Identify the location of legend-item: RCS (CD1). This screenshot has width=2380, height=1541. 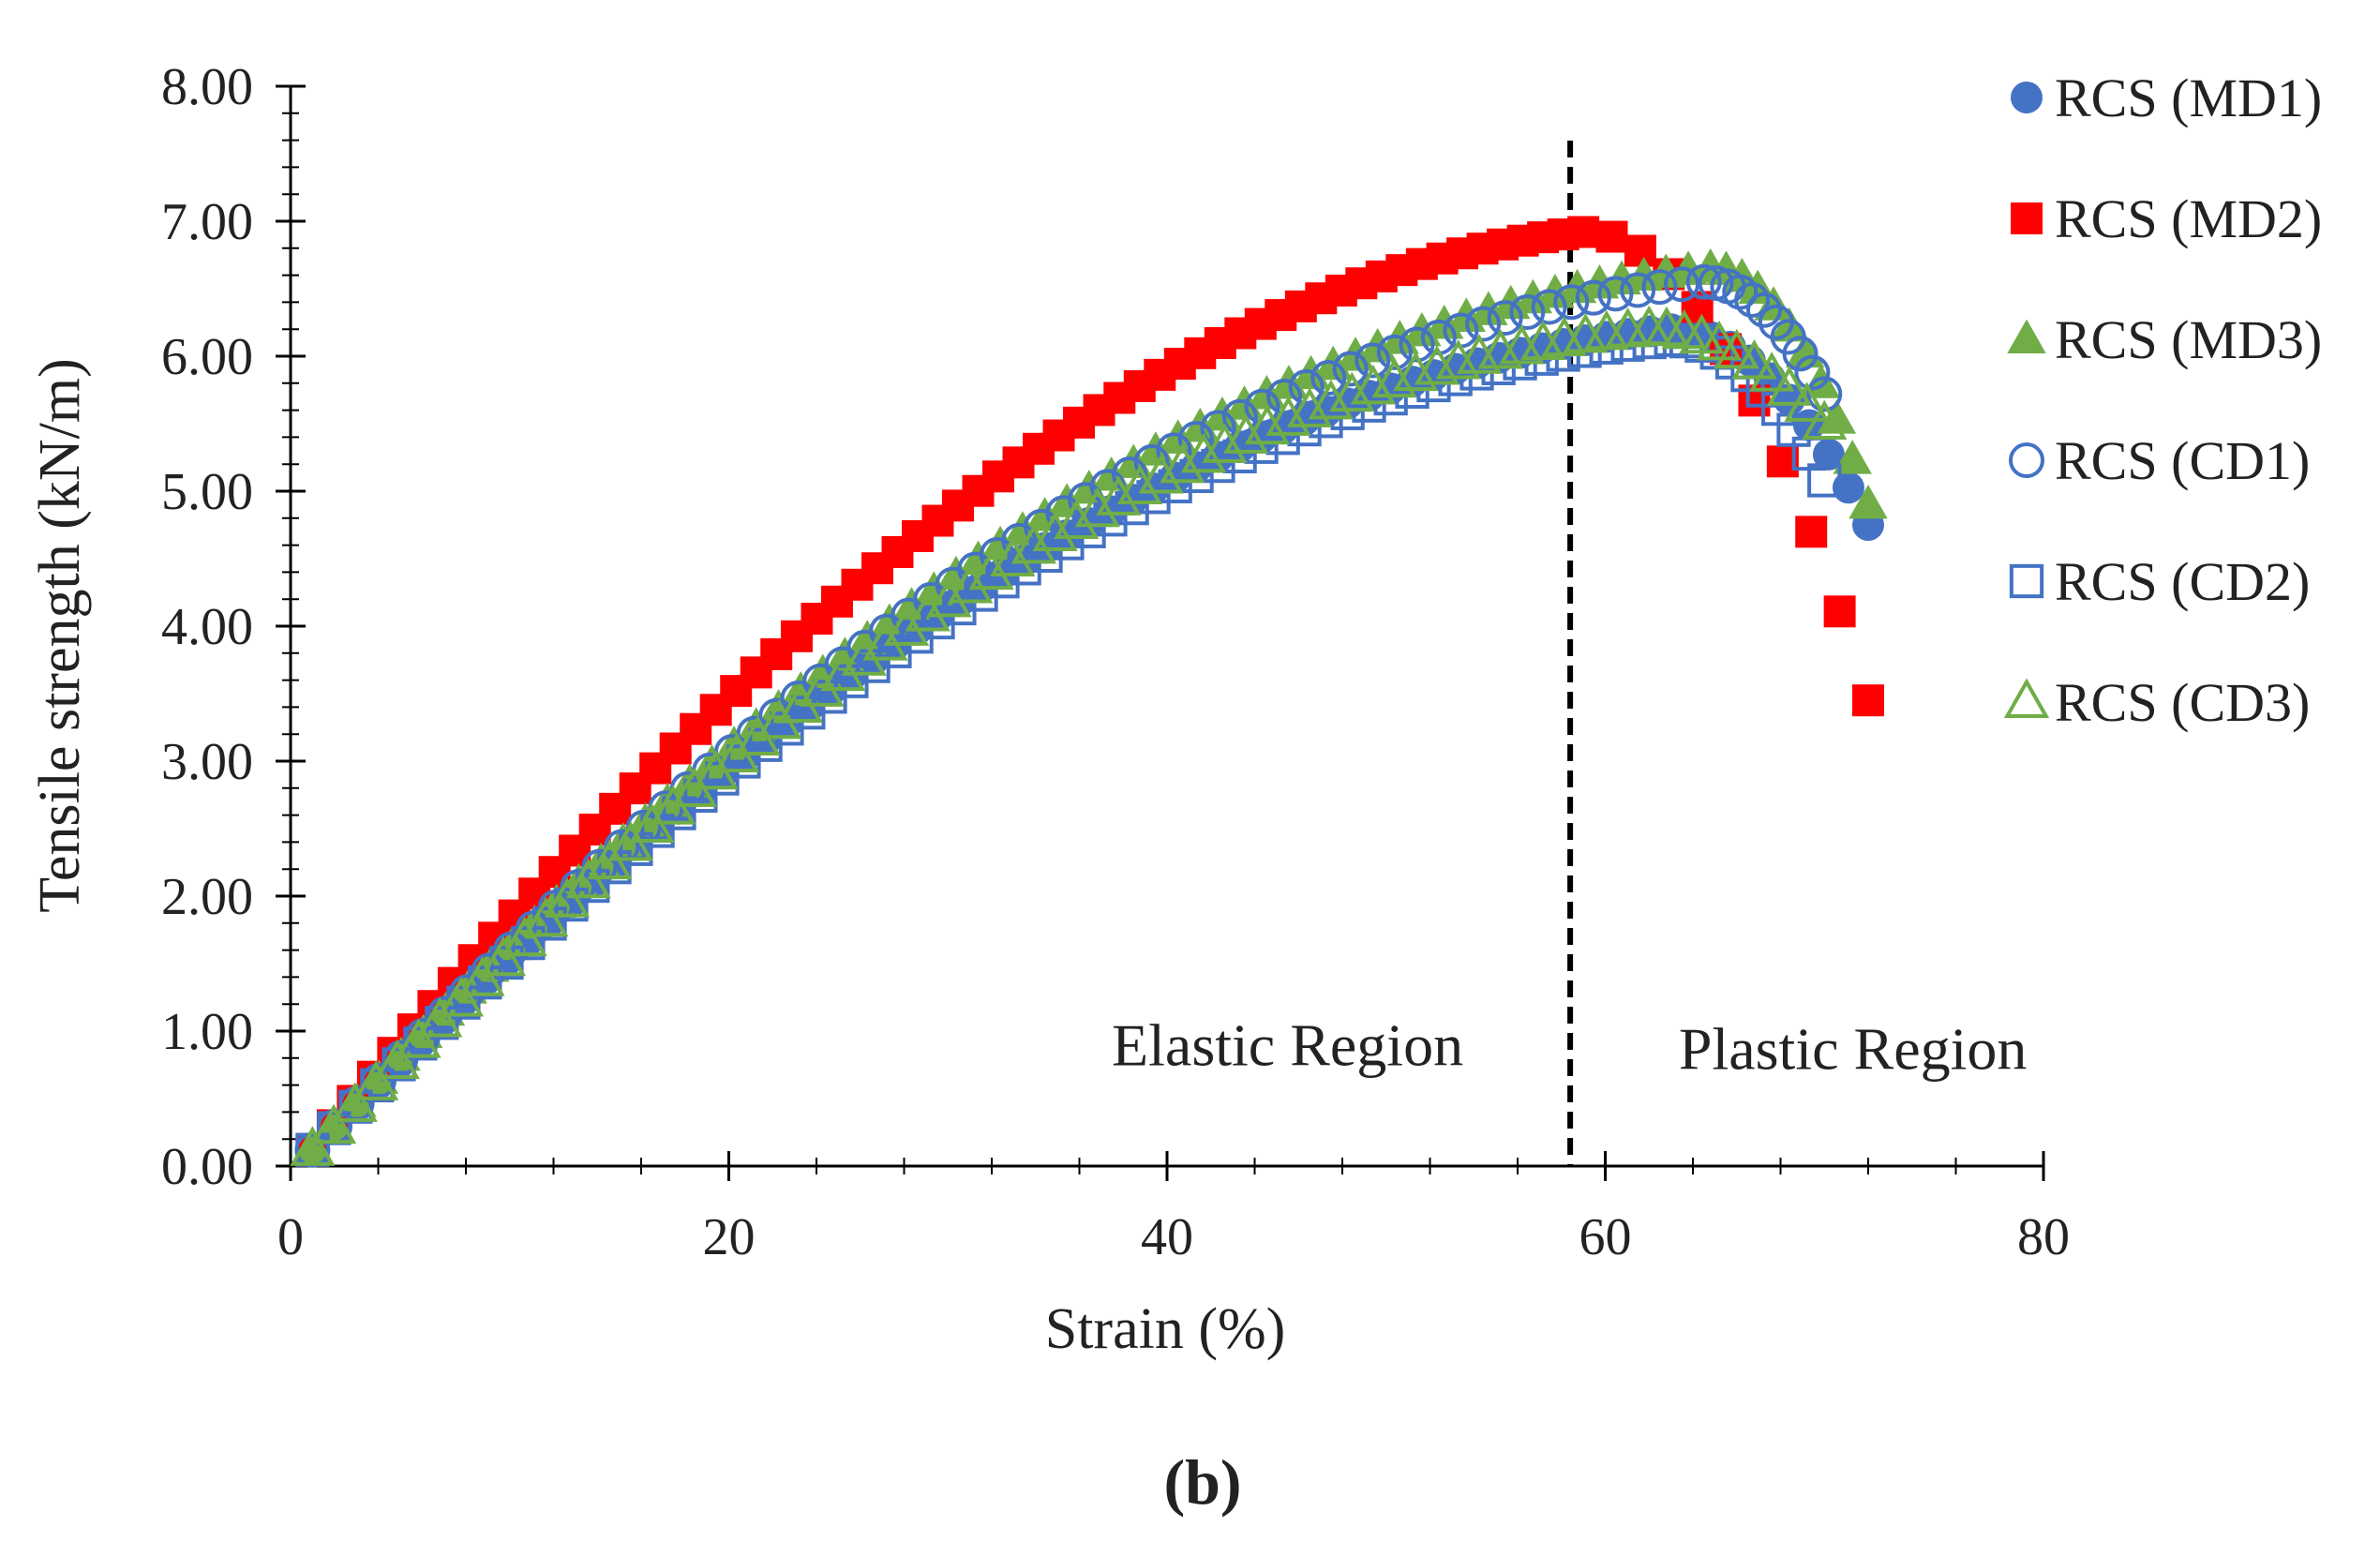
(2159, 460).